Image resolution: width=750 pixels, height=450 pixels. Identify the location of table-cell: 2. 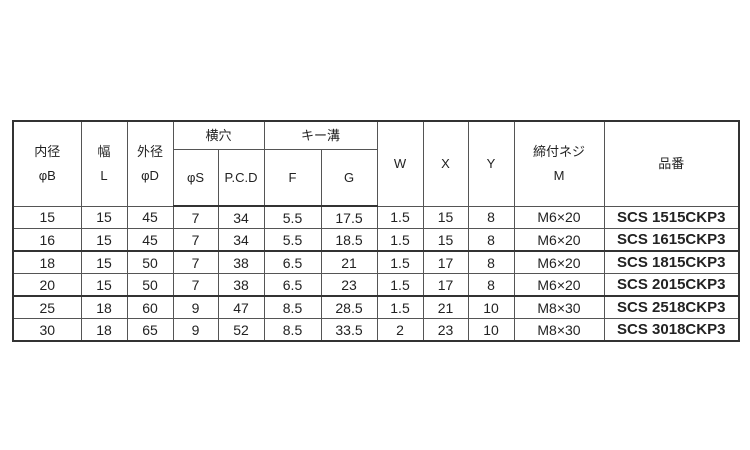
(400, 330).